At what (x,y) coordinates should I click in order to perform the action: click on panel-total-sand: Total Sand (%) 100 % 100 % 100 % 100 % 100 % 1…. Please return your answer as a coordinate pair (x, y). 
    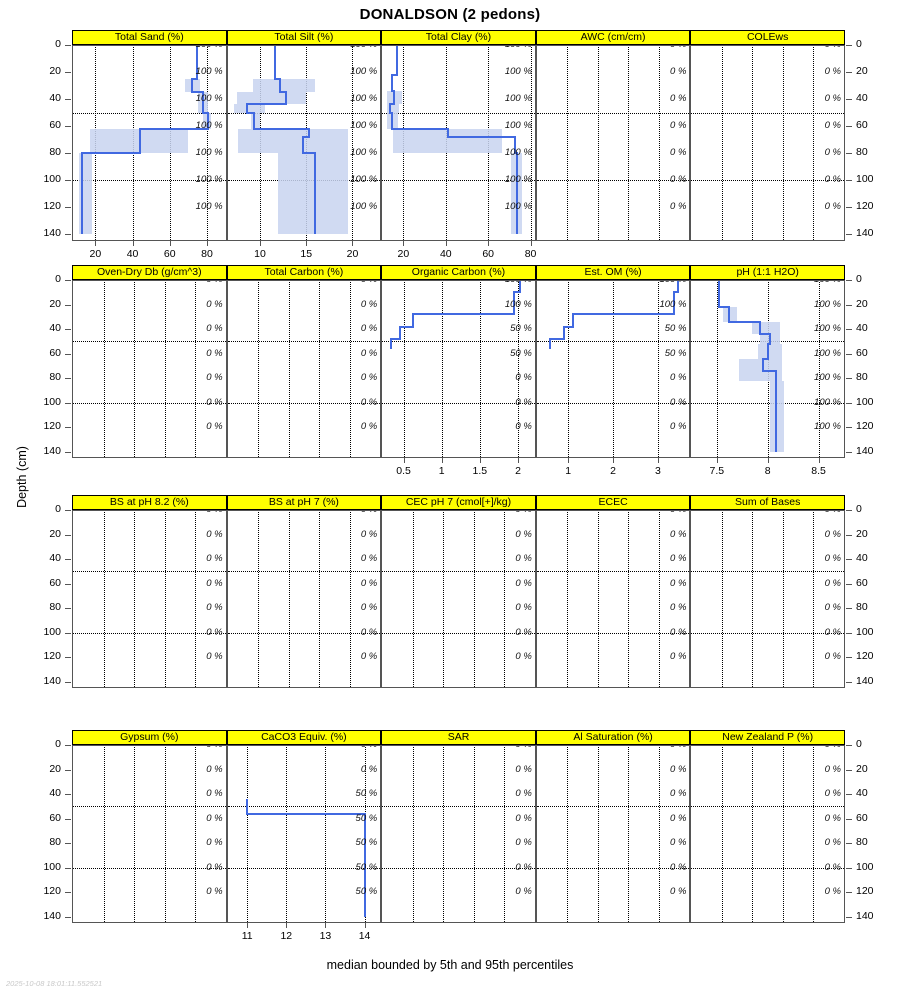
    Looking at the image, I should click on (149, 135).